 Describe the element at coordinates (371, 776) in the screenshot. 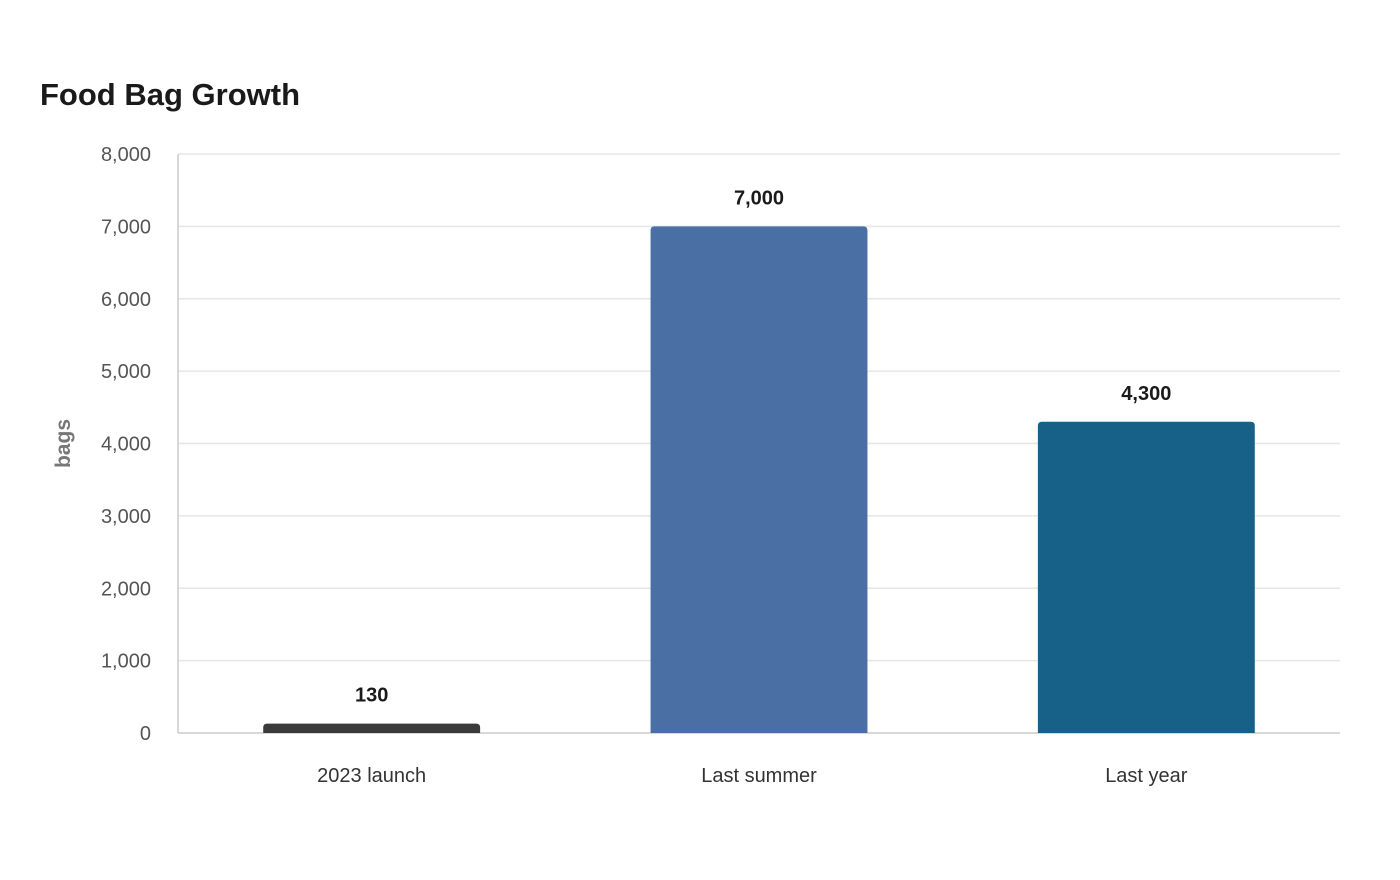

I see `category-label: 2023 launch` at that location.